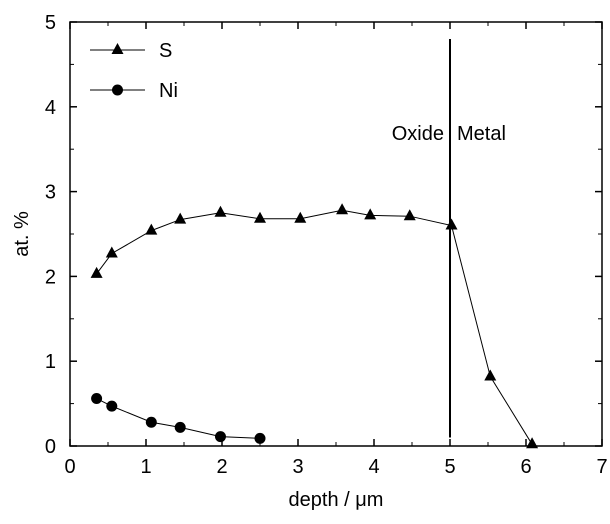  I want to click on legend-marker-ni, so click(117, 90).